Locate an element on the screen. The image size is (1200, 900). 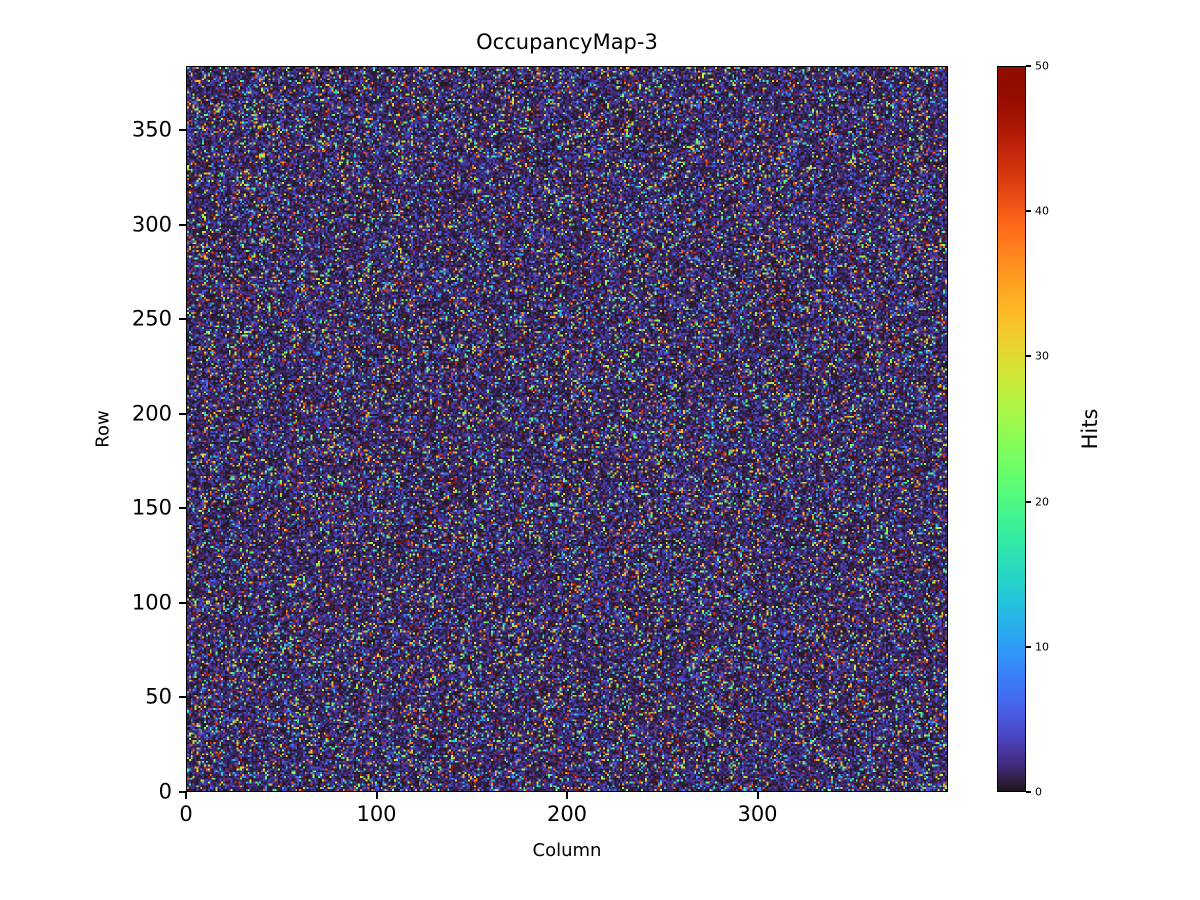
y-tick-label: 50 is located at coordinates (158, 696).